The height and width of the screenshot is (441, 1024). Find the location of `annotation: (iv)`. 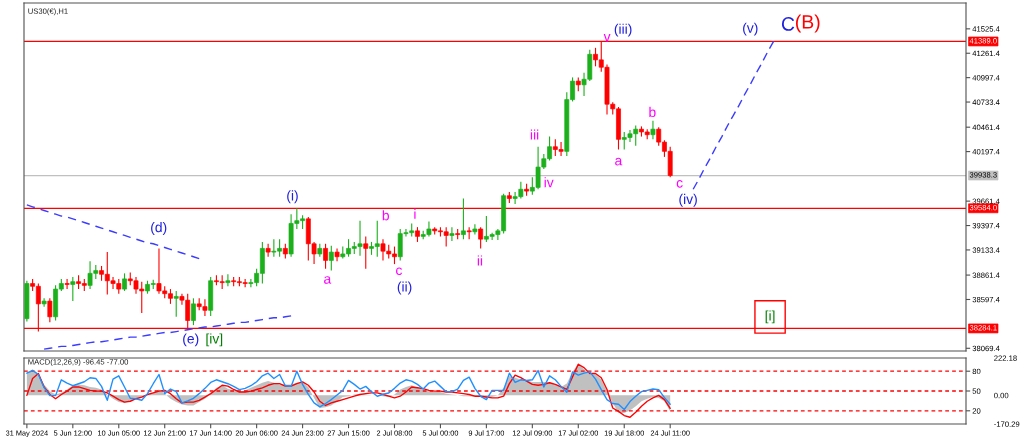

annotation: (iv) is located at coordinates (688, 200).